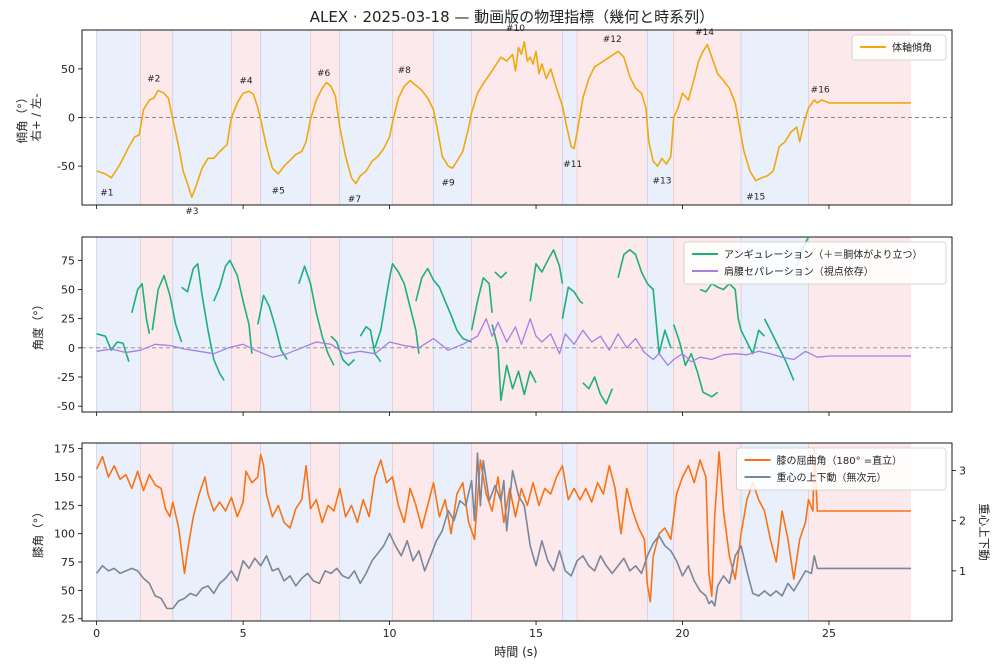  I want to click on figure-title: ALEX · 2025-03-18 — 動画版の物理指標（幾何と時系列）, so click(512, 17).